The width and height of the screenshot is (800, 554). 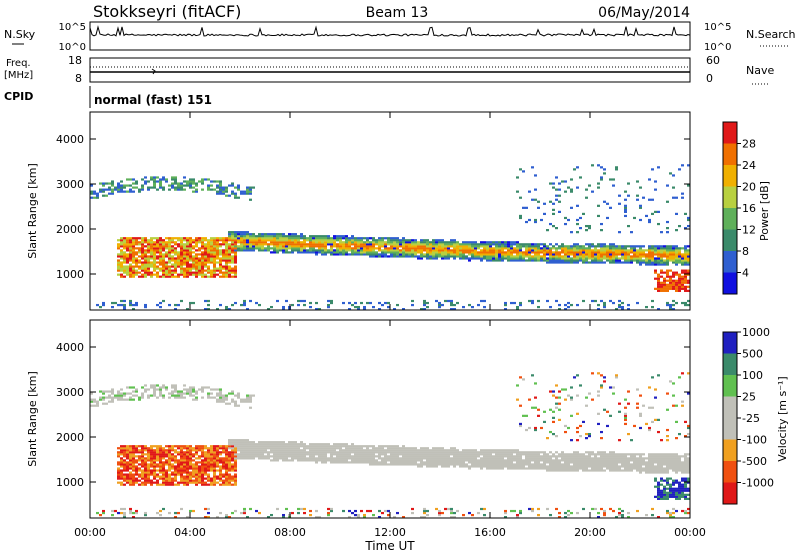 What do you see at coordinates (749, 230) in the screenshot?
I see `power-colorbar-tick-label: 12` at bounding box center [749, 230].